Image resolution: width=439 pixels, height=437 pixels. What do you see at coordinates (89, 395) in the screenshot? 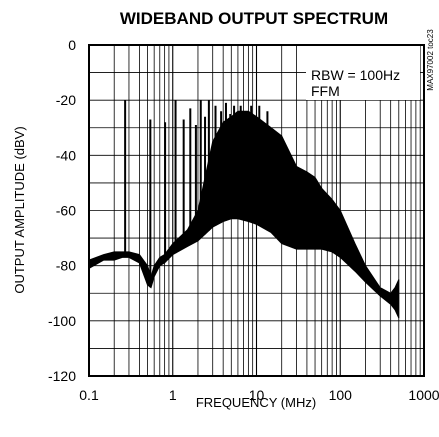
I see `x-tick-label: 0.1` at bounding box center [89, 395].